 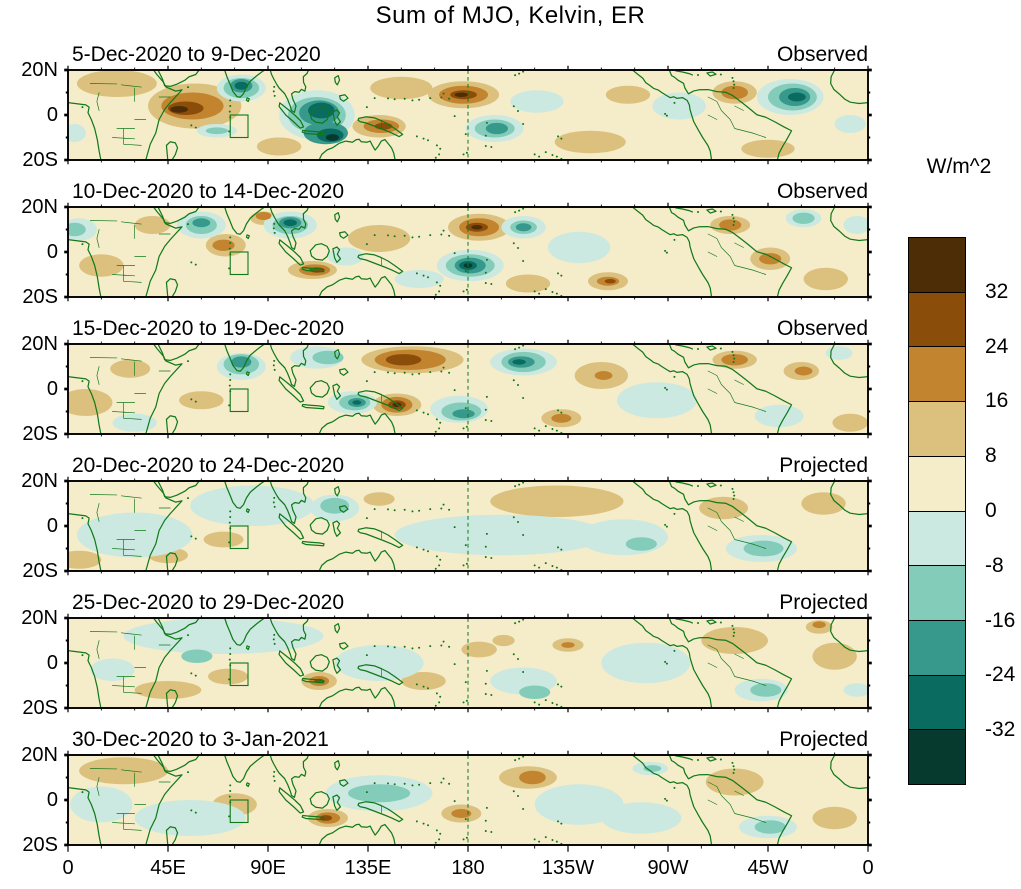 What do you see at coordinates (997, 346) in the screenshot?
I see `colorbar-tick-label: 24` at bounding box center [997, 346].